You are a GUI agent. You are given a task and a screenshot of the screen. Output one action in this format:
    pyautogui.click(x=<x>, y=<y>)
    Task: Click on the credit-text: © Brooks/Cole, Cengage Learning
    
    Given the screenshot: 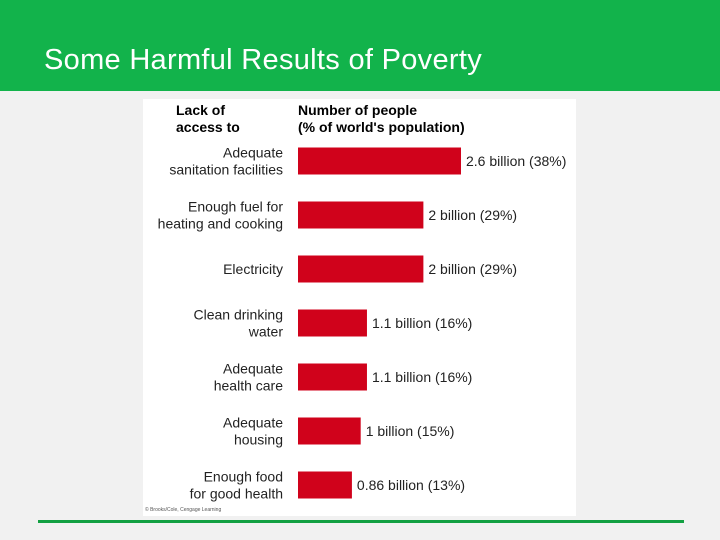 What is the action you would take?
    pyautogui.click(x=183, y=509)
    